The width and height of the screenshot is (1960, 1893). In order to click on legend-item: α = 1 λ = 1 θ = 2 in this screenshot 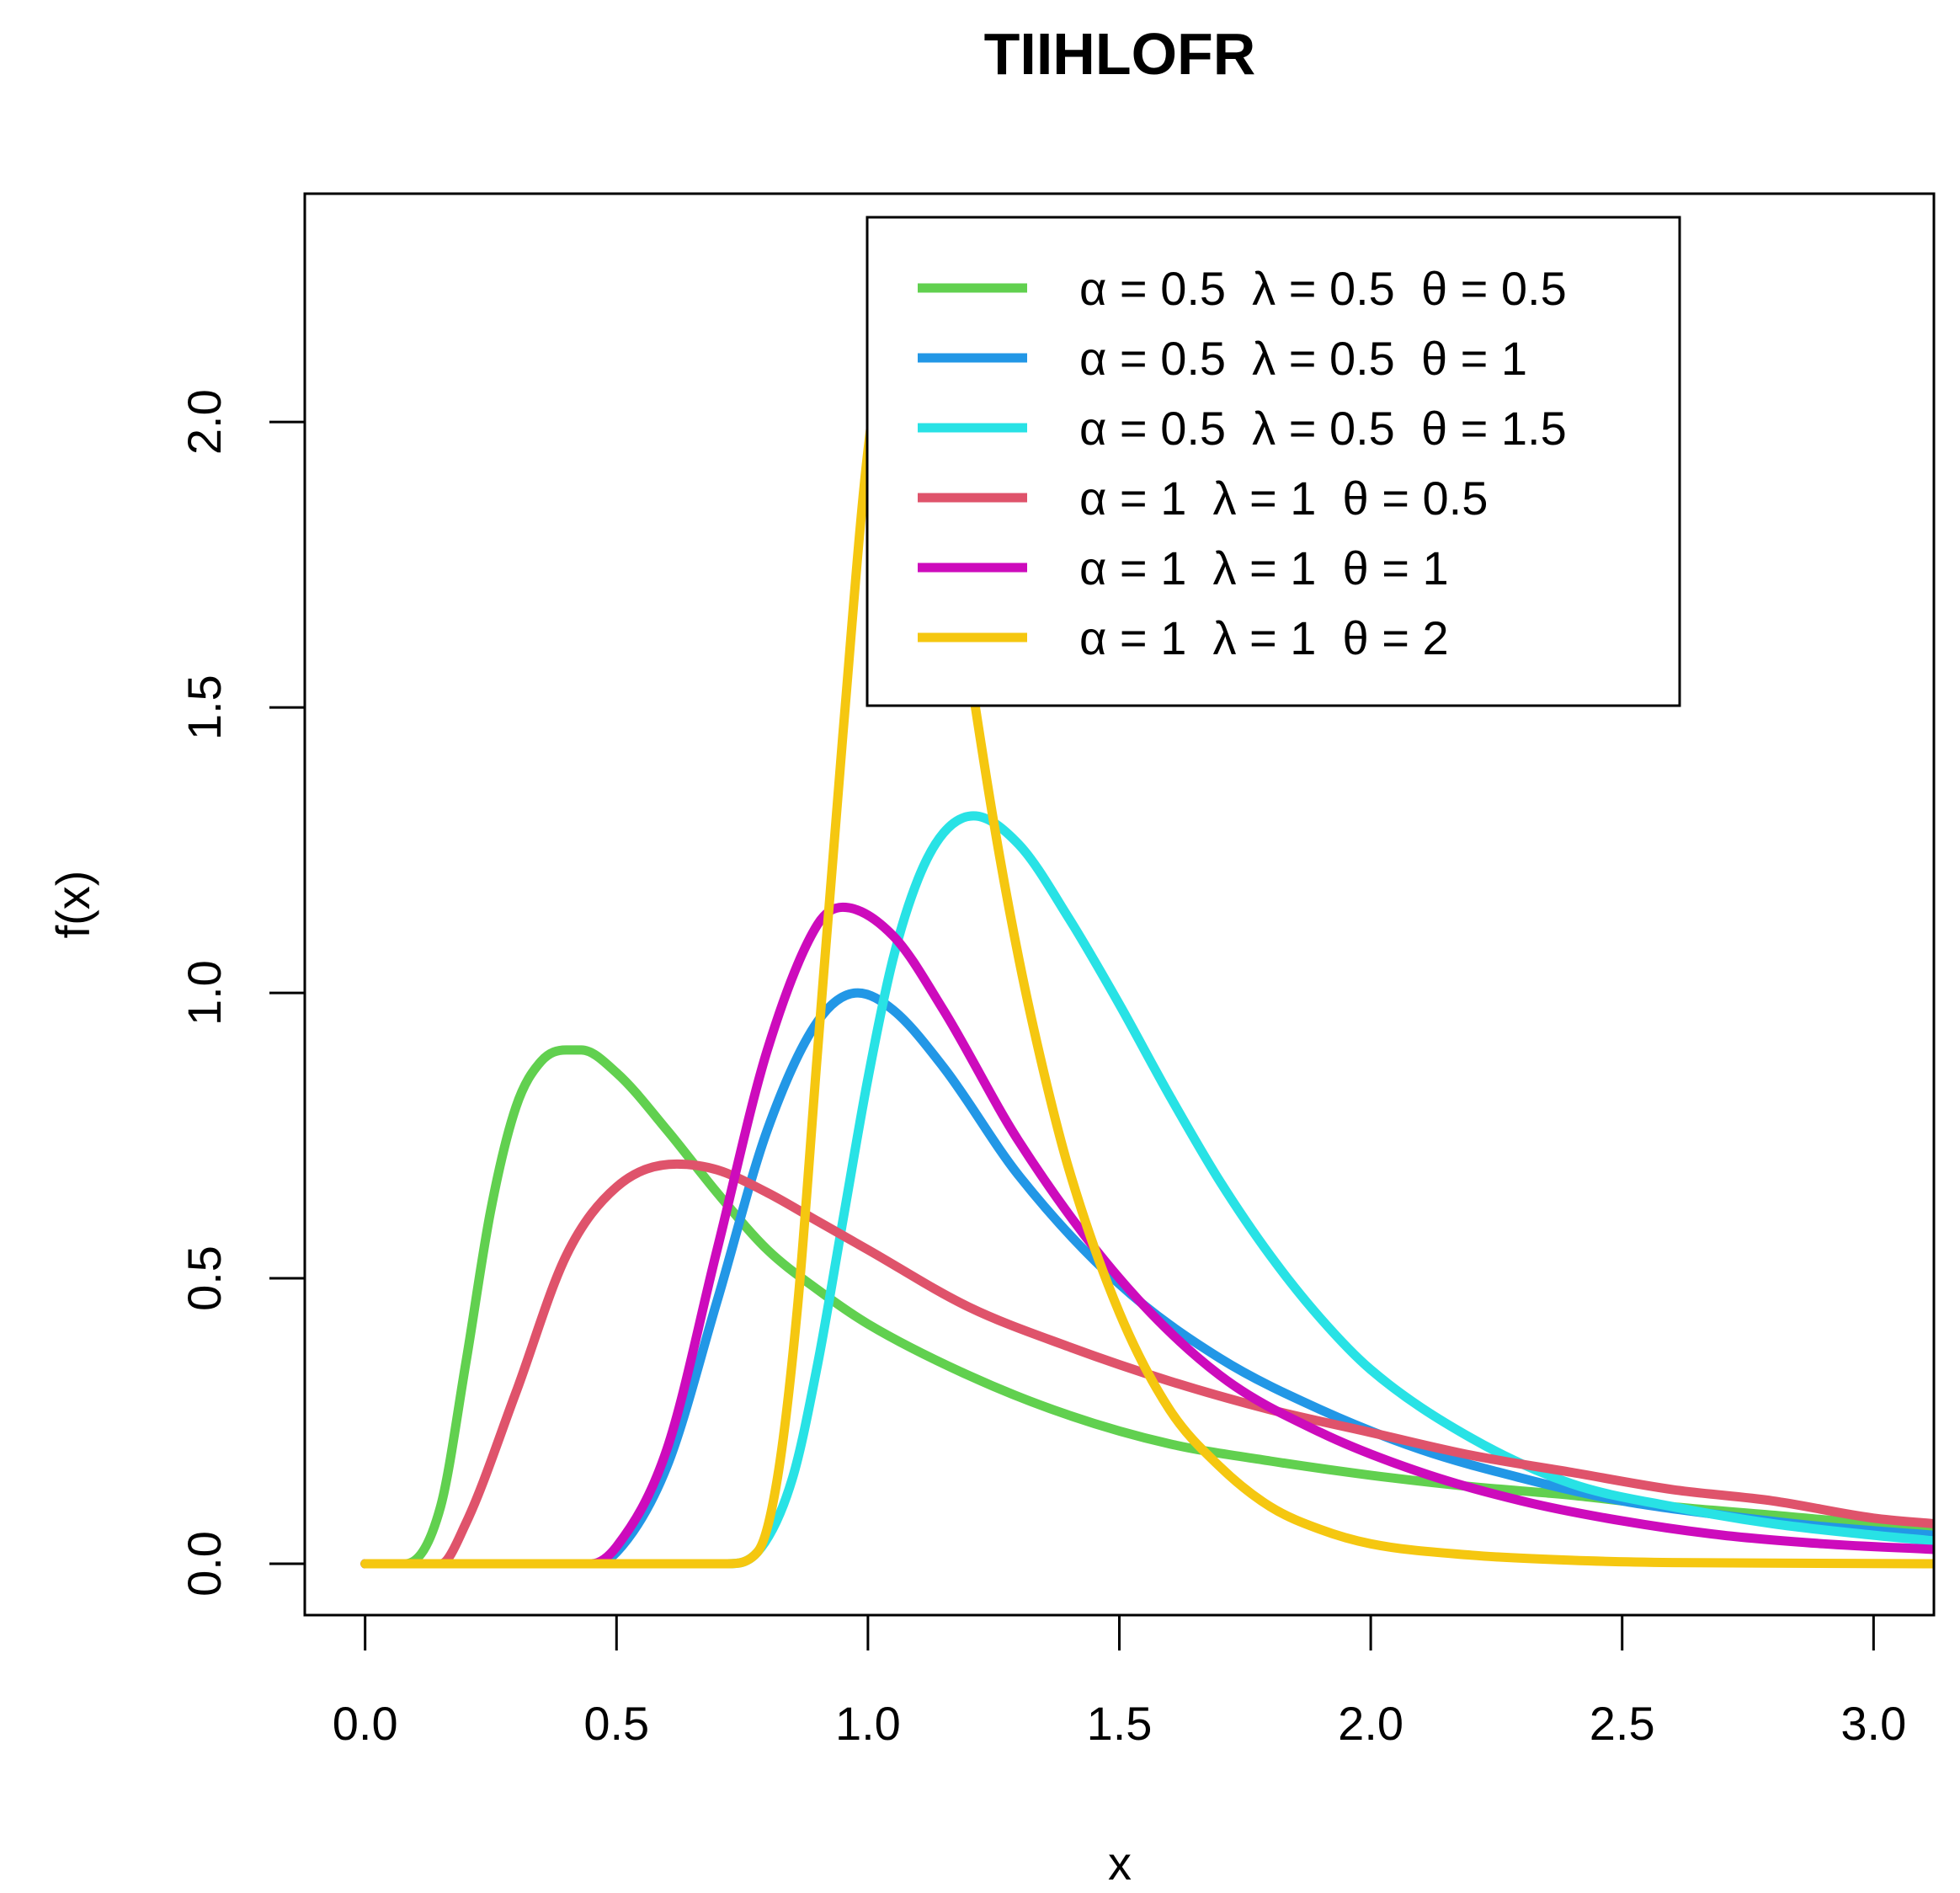, I will do `click(1183, 637)`.